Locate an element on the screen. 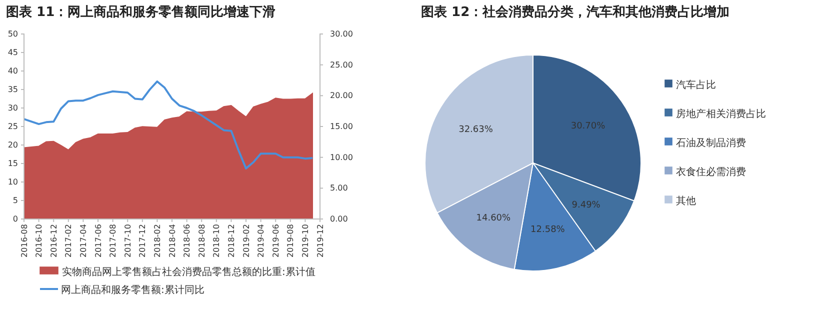  y-tick-label: 40 is located at coordinates (13, 71).